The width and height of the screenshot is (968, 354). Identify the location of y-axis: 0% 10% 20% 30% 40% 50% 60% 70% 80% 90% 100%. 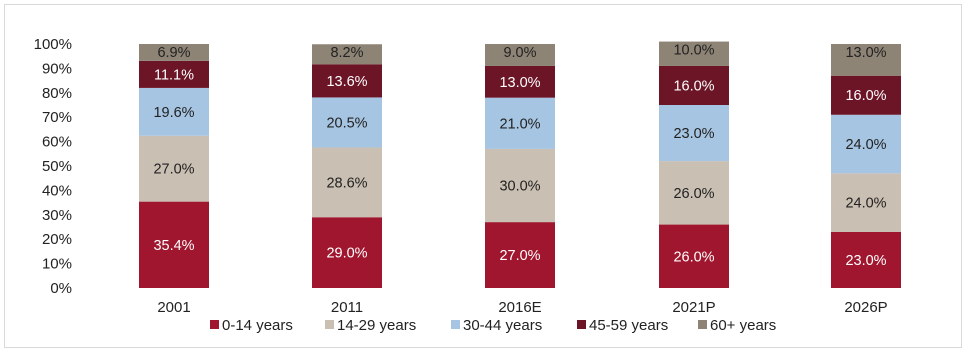
(53, 166).